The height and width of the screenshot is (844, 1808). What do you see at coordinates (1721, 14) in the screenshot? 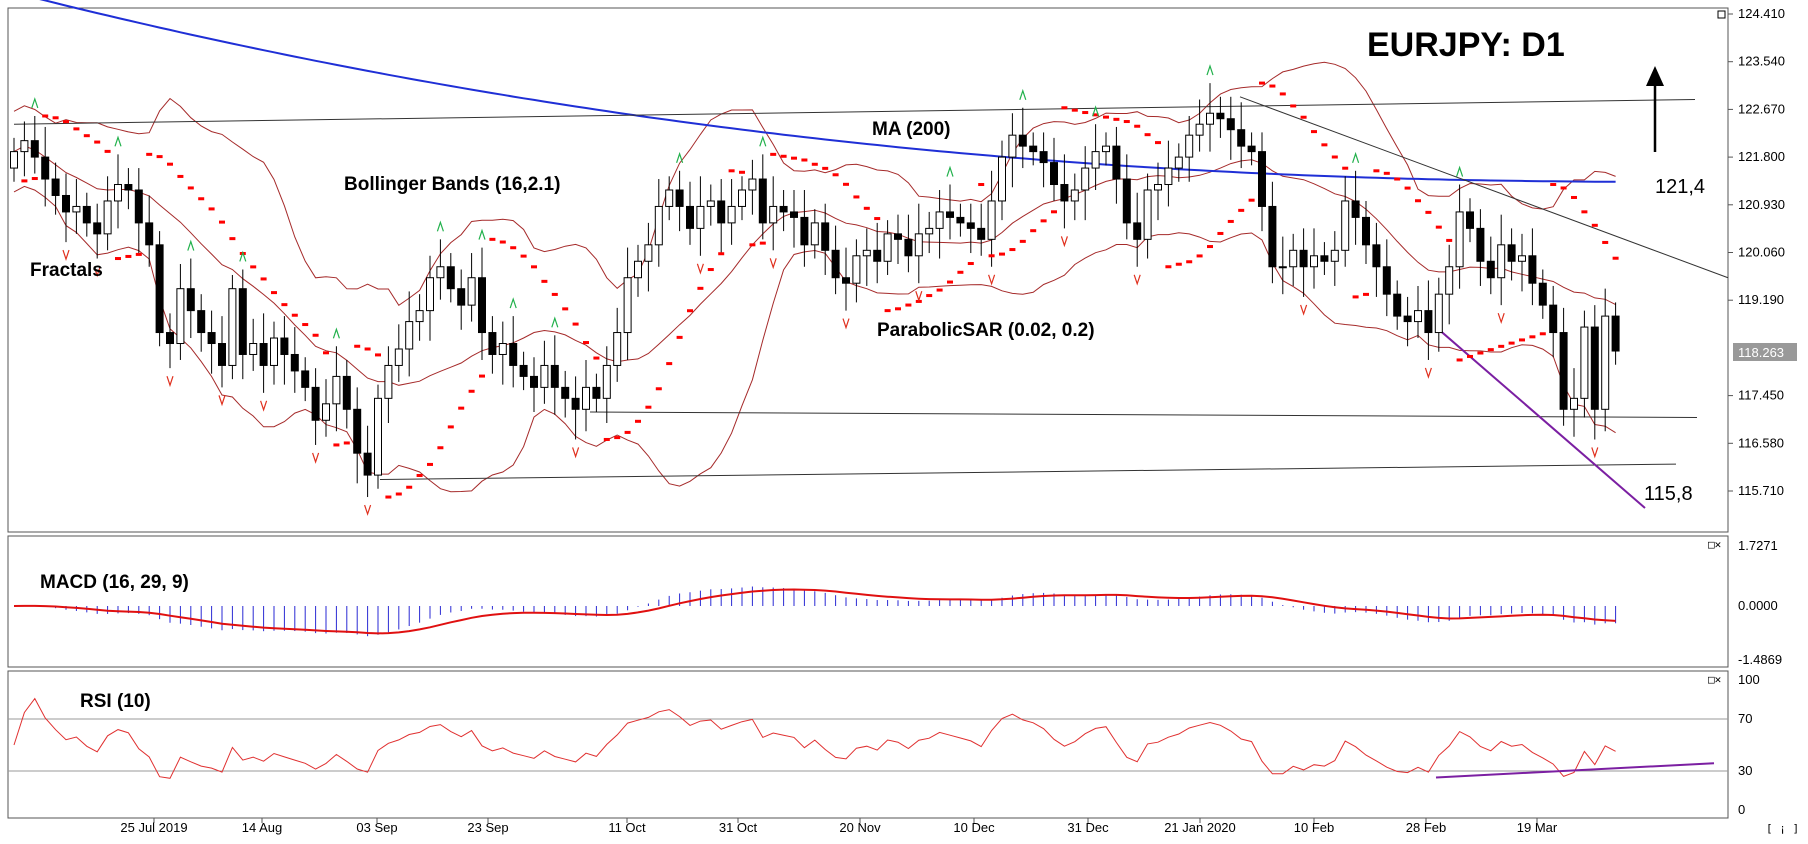
I see `maximize-icon` at bounding box center [1721, 14].